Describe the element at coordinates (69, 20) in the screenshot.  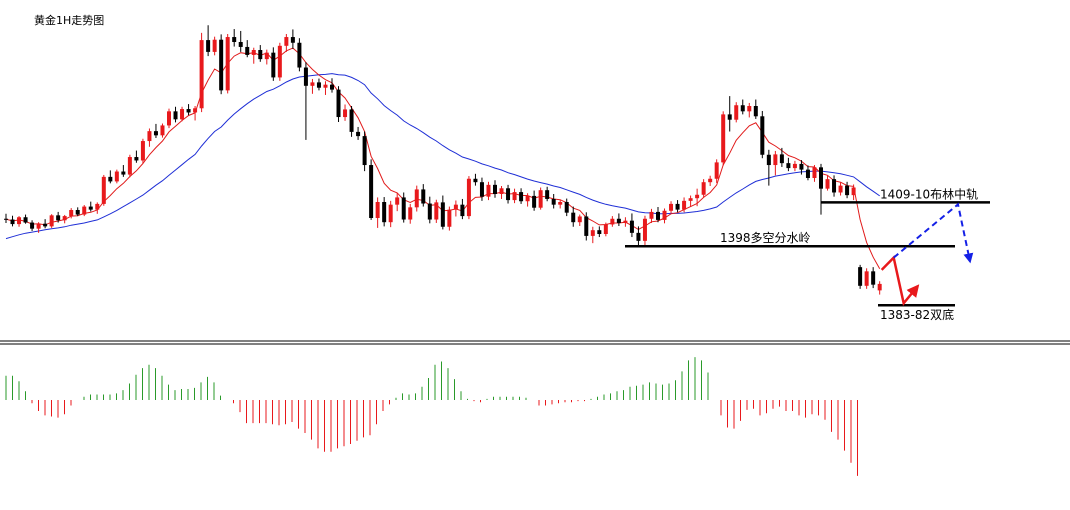
I see `chart-title: 黄金1H走势图` at that location.